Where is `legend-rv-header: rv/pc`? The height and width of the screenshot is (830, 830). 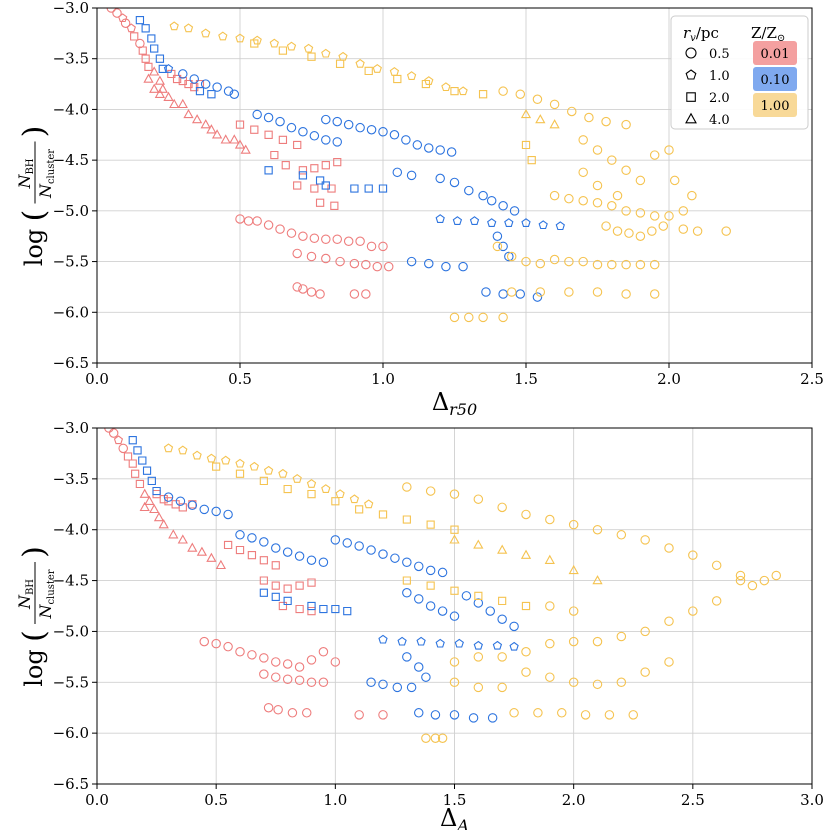
legend-rv-header: rv/pc is located at coordinates (701, 34).